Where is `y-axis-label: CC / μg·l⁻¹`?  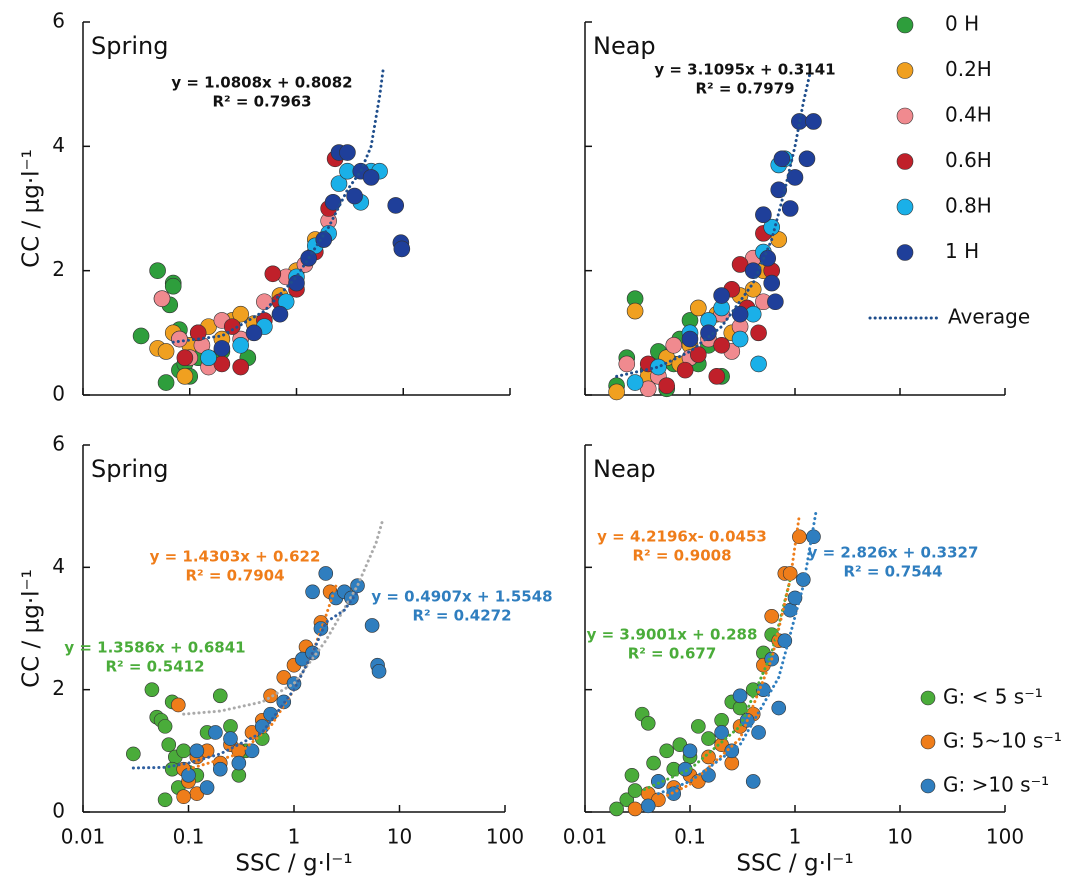
y-axis-label: CC / μg·l⁻¹ is located at coordinates (32, 208).